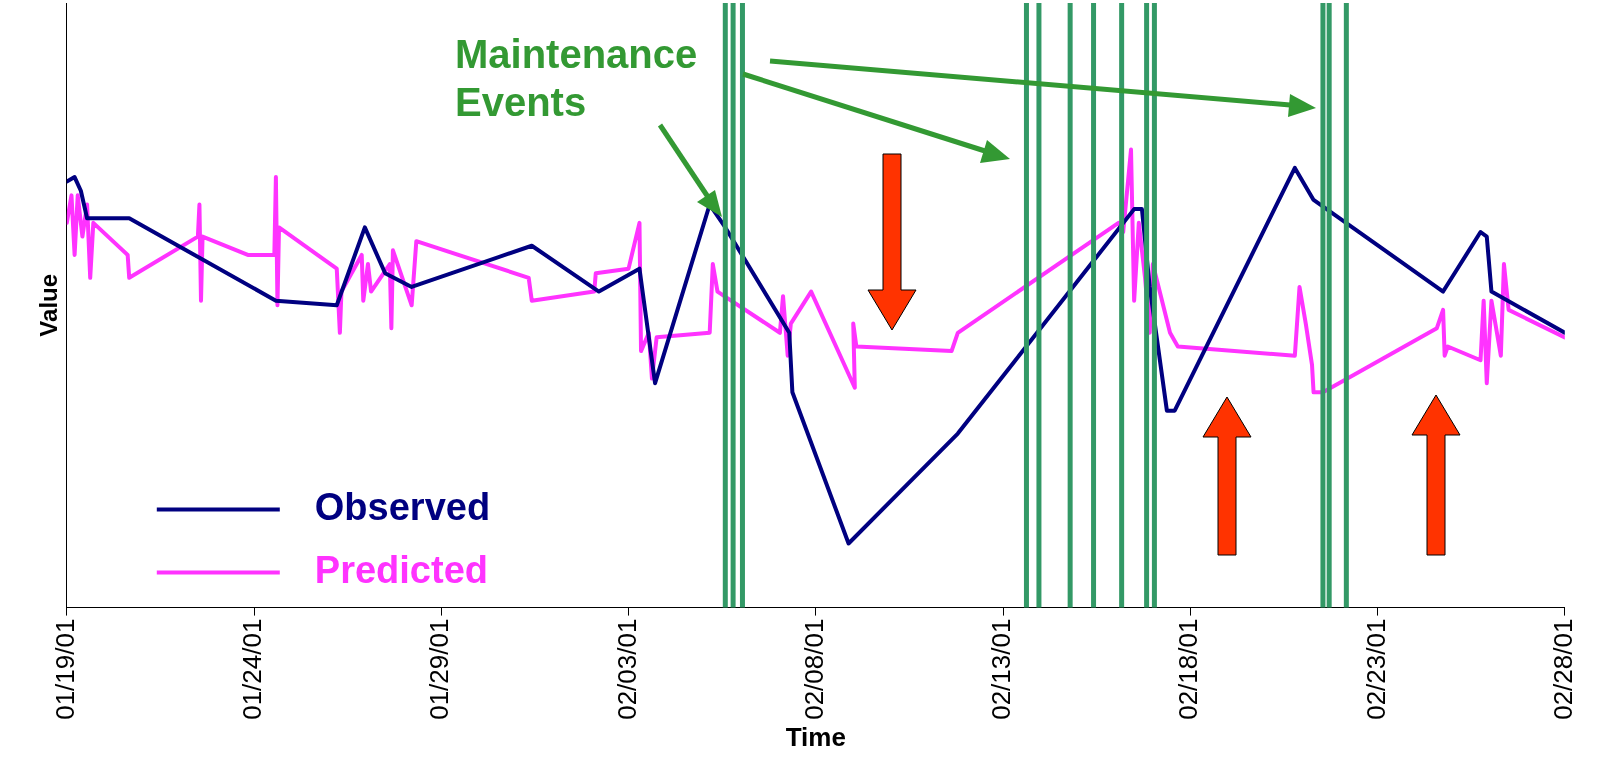 The height and width of the screenshot is (762, 1599). What do you see at coordinates (577, 78) in the screenshot?
I see `text: Maintenance Events` at bounding box center [577, 78].